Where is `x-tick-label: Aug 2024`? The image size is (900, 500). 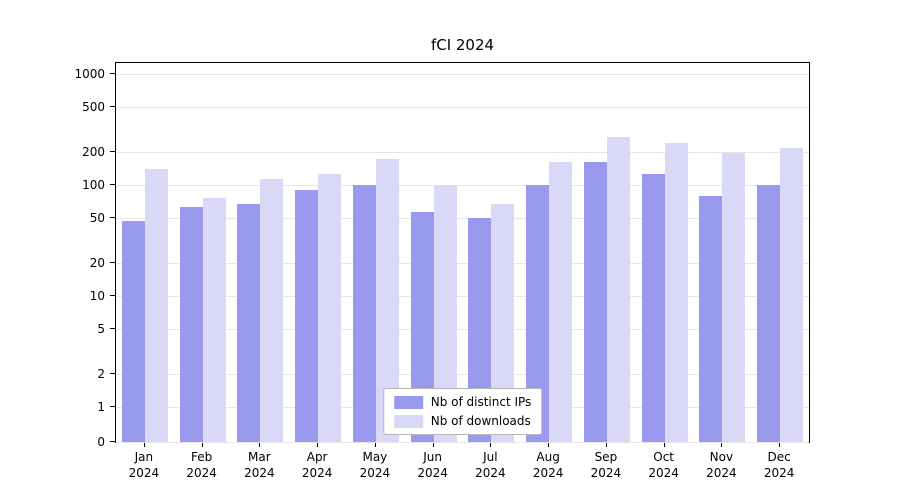
x-tick-label: Aug 2024 is located at coordinates (548, 465).